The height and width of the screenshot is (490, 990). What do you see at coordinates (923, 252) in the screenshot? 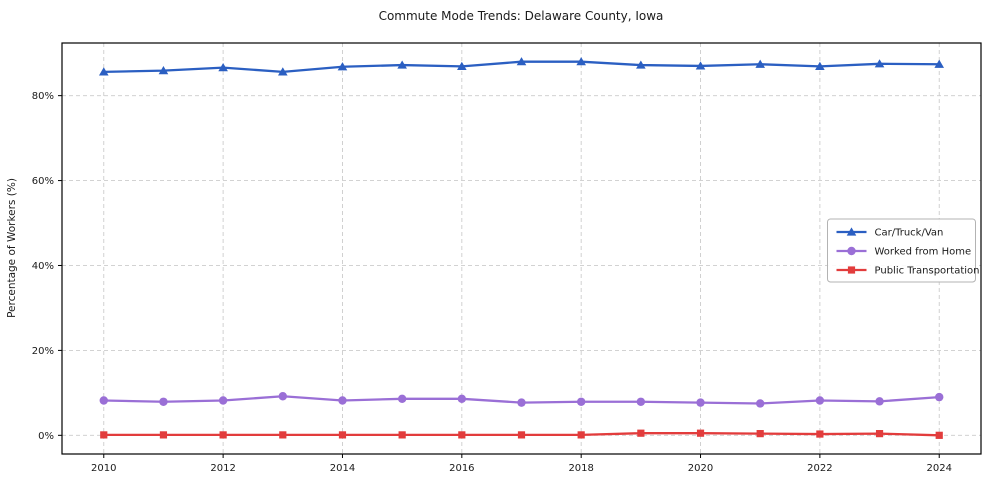
I see `legend-label: Worked from Home` at bounding box center [923, 252].